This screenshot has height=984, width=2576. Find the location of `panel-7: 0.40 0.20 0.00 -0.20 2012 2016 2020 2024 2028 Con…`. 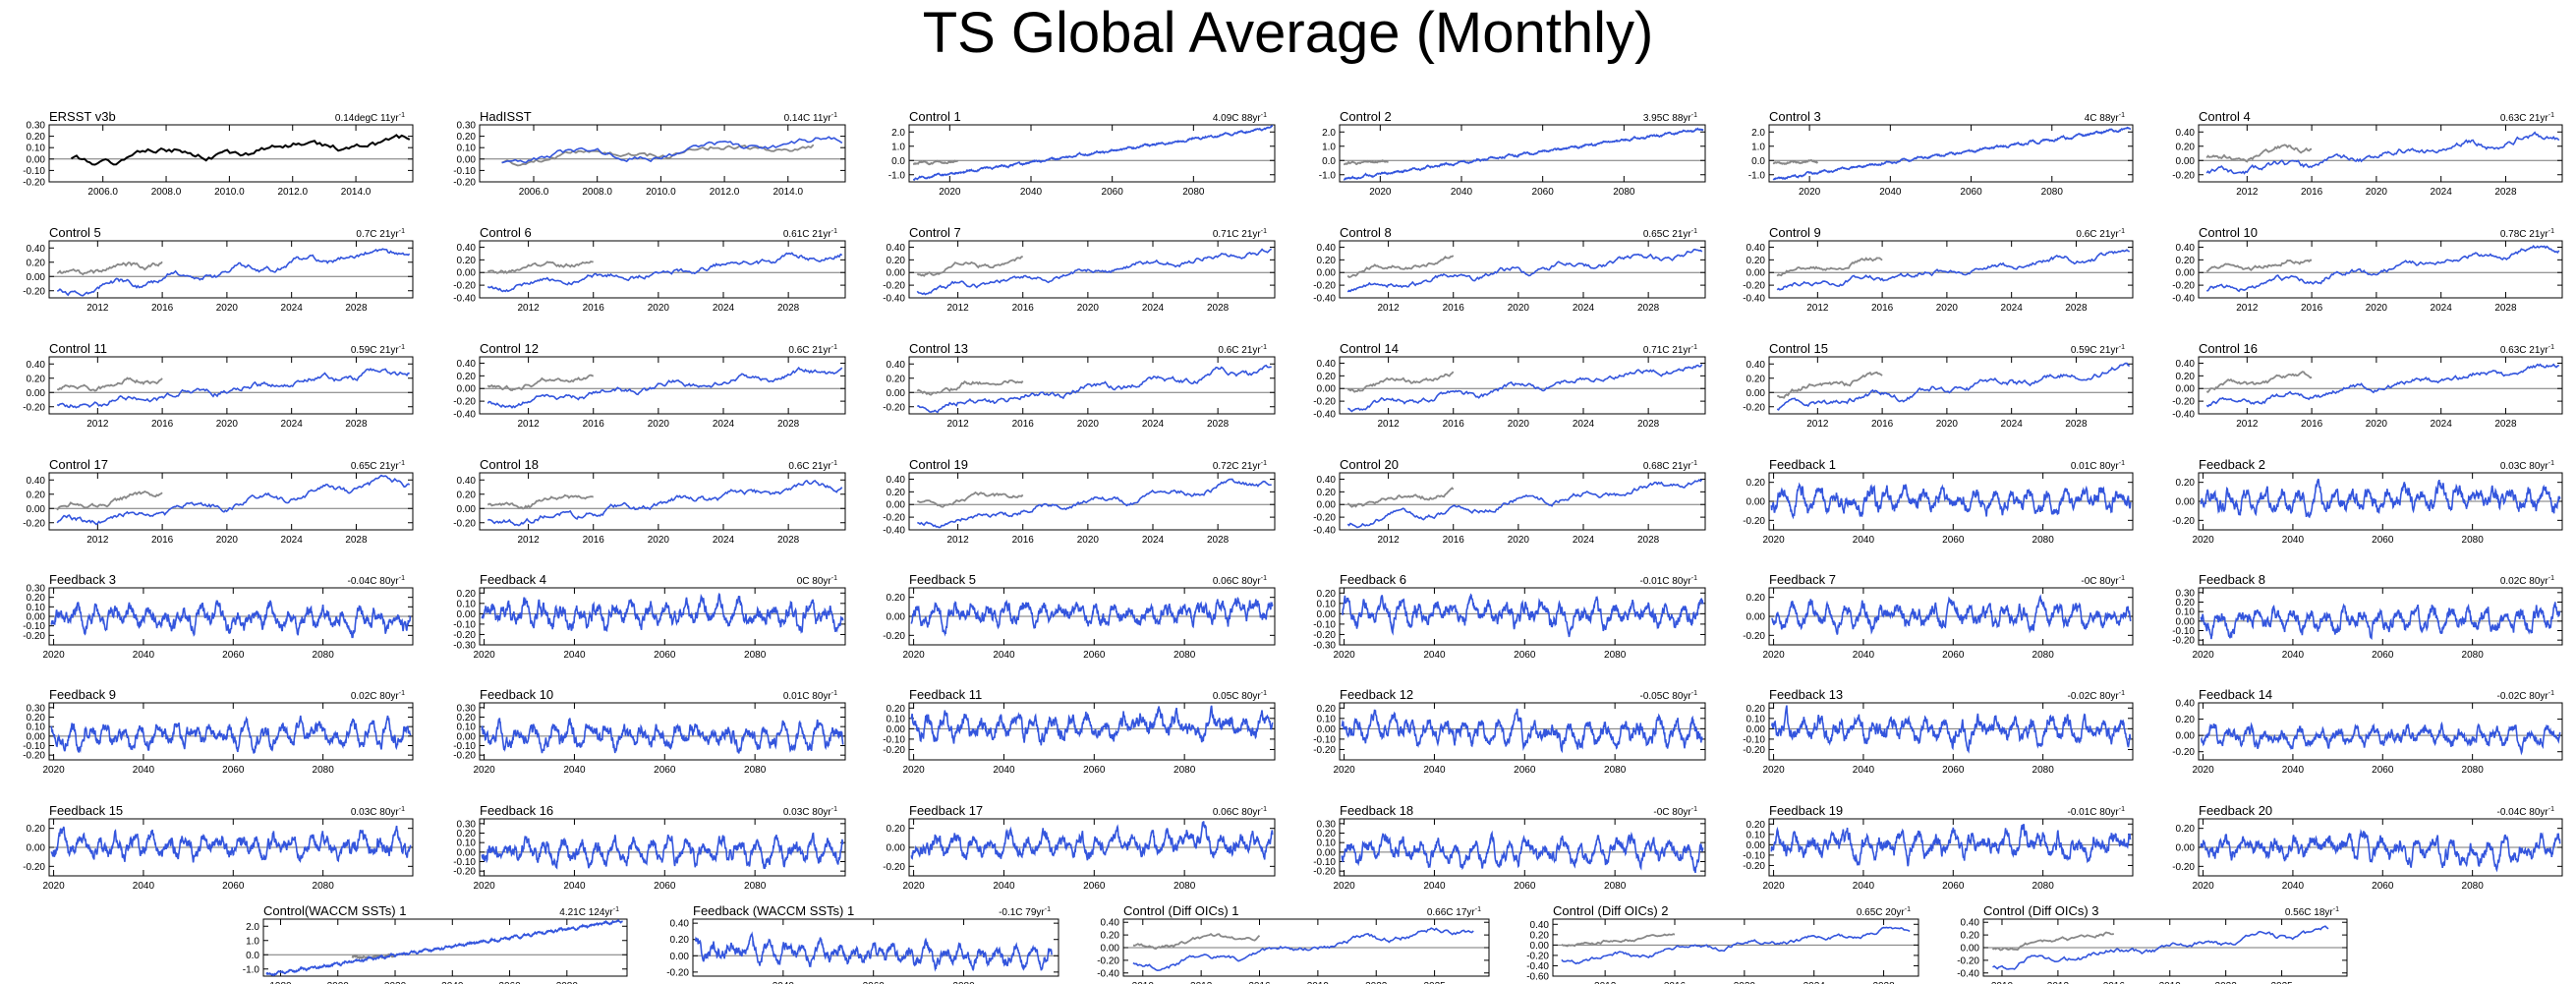

panel-7: 0.40 0.20 0.00 -0.20 2012 2016 2020 2024 2028 Con… is located at coordinates (219, 270).